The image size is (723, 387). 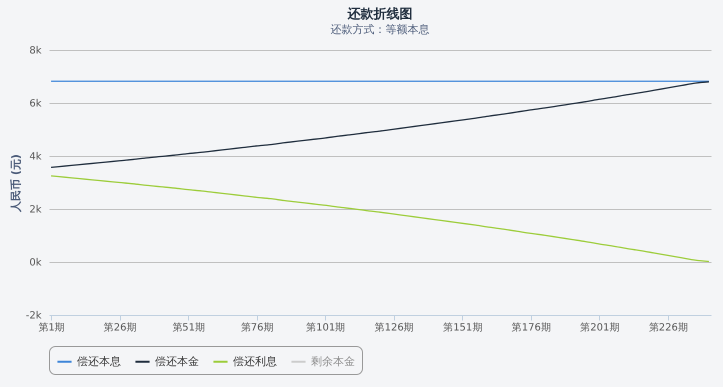 What do you see at coordinates (462, 328) in the screenshot?
I see `x-tick-label: 第151期` at bounding box center [462, 328].